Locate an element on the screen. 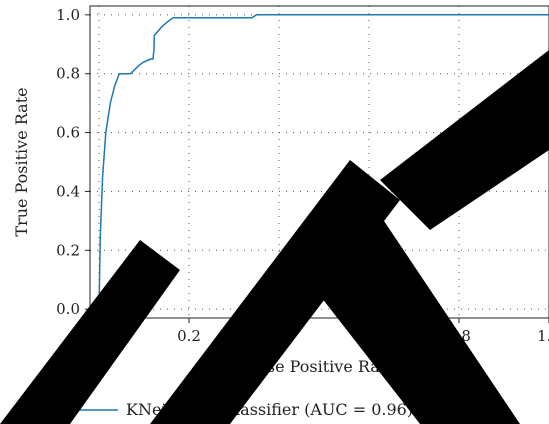  y-tick-label-5: 1.0 is located at coordinates (68, 15).